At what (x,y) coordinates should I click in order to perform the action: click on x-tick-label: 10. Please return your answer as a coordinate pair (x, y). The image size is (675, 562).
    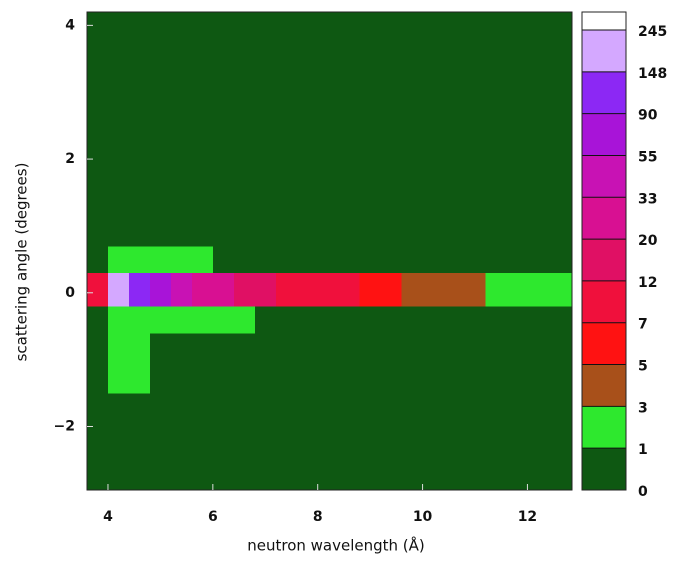
    Looking at the image, I should click on (423, 517).